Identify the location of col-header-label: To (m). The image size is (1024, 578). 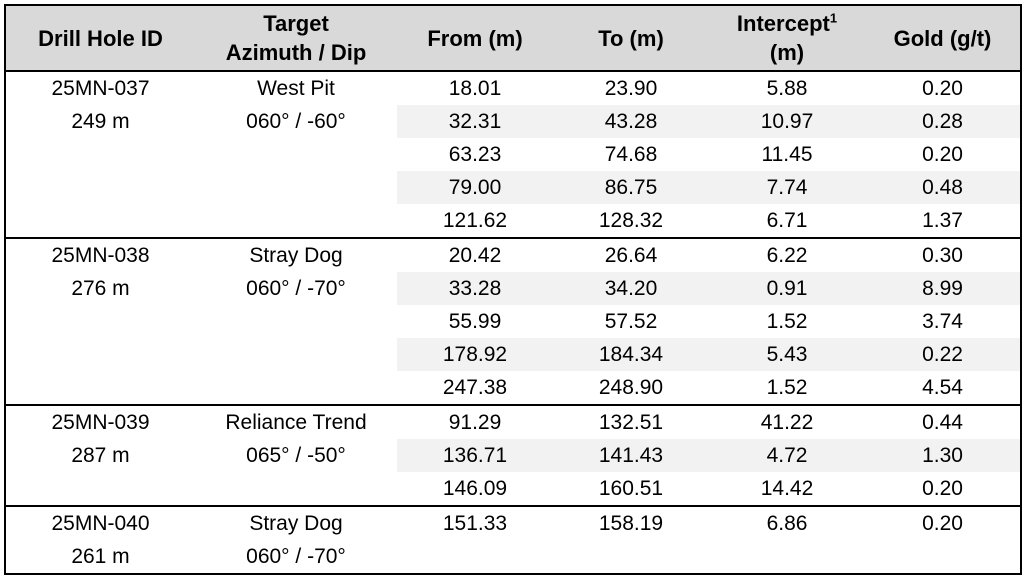
(631, 38).